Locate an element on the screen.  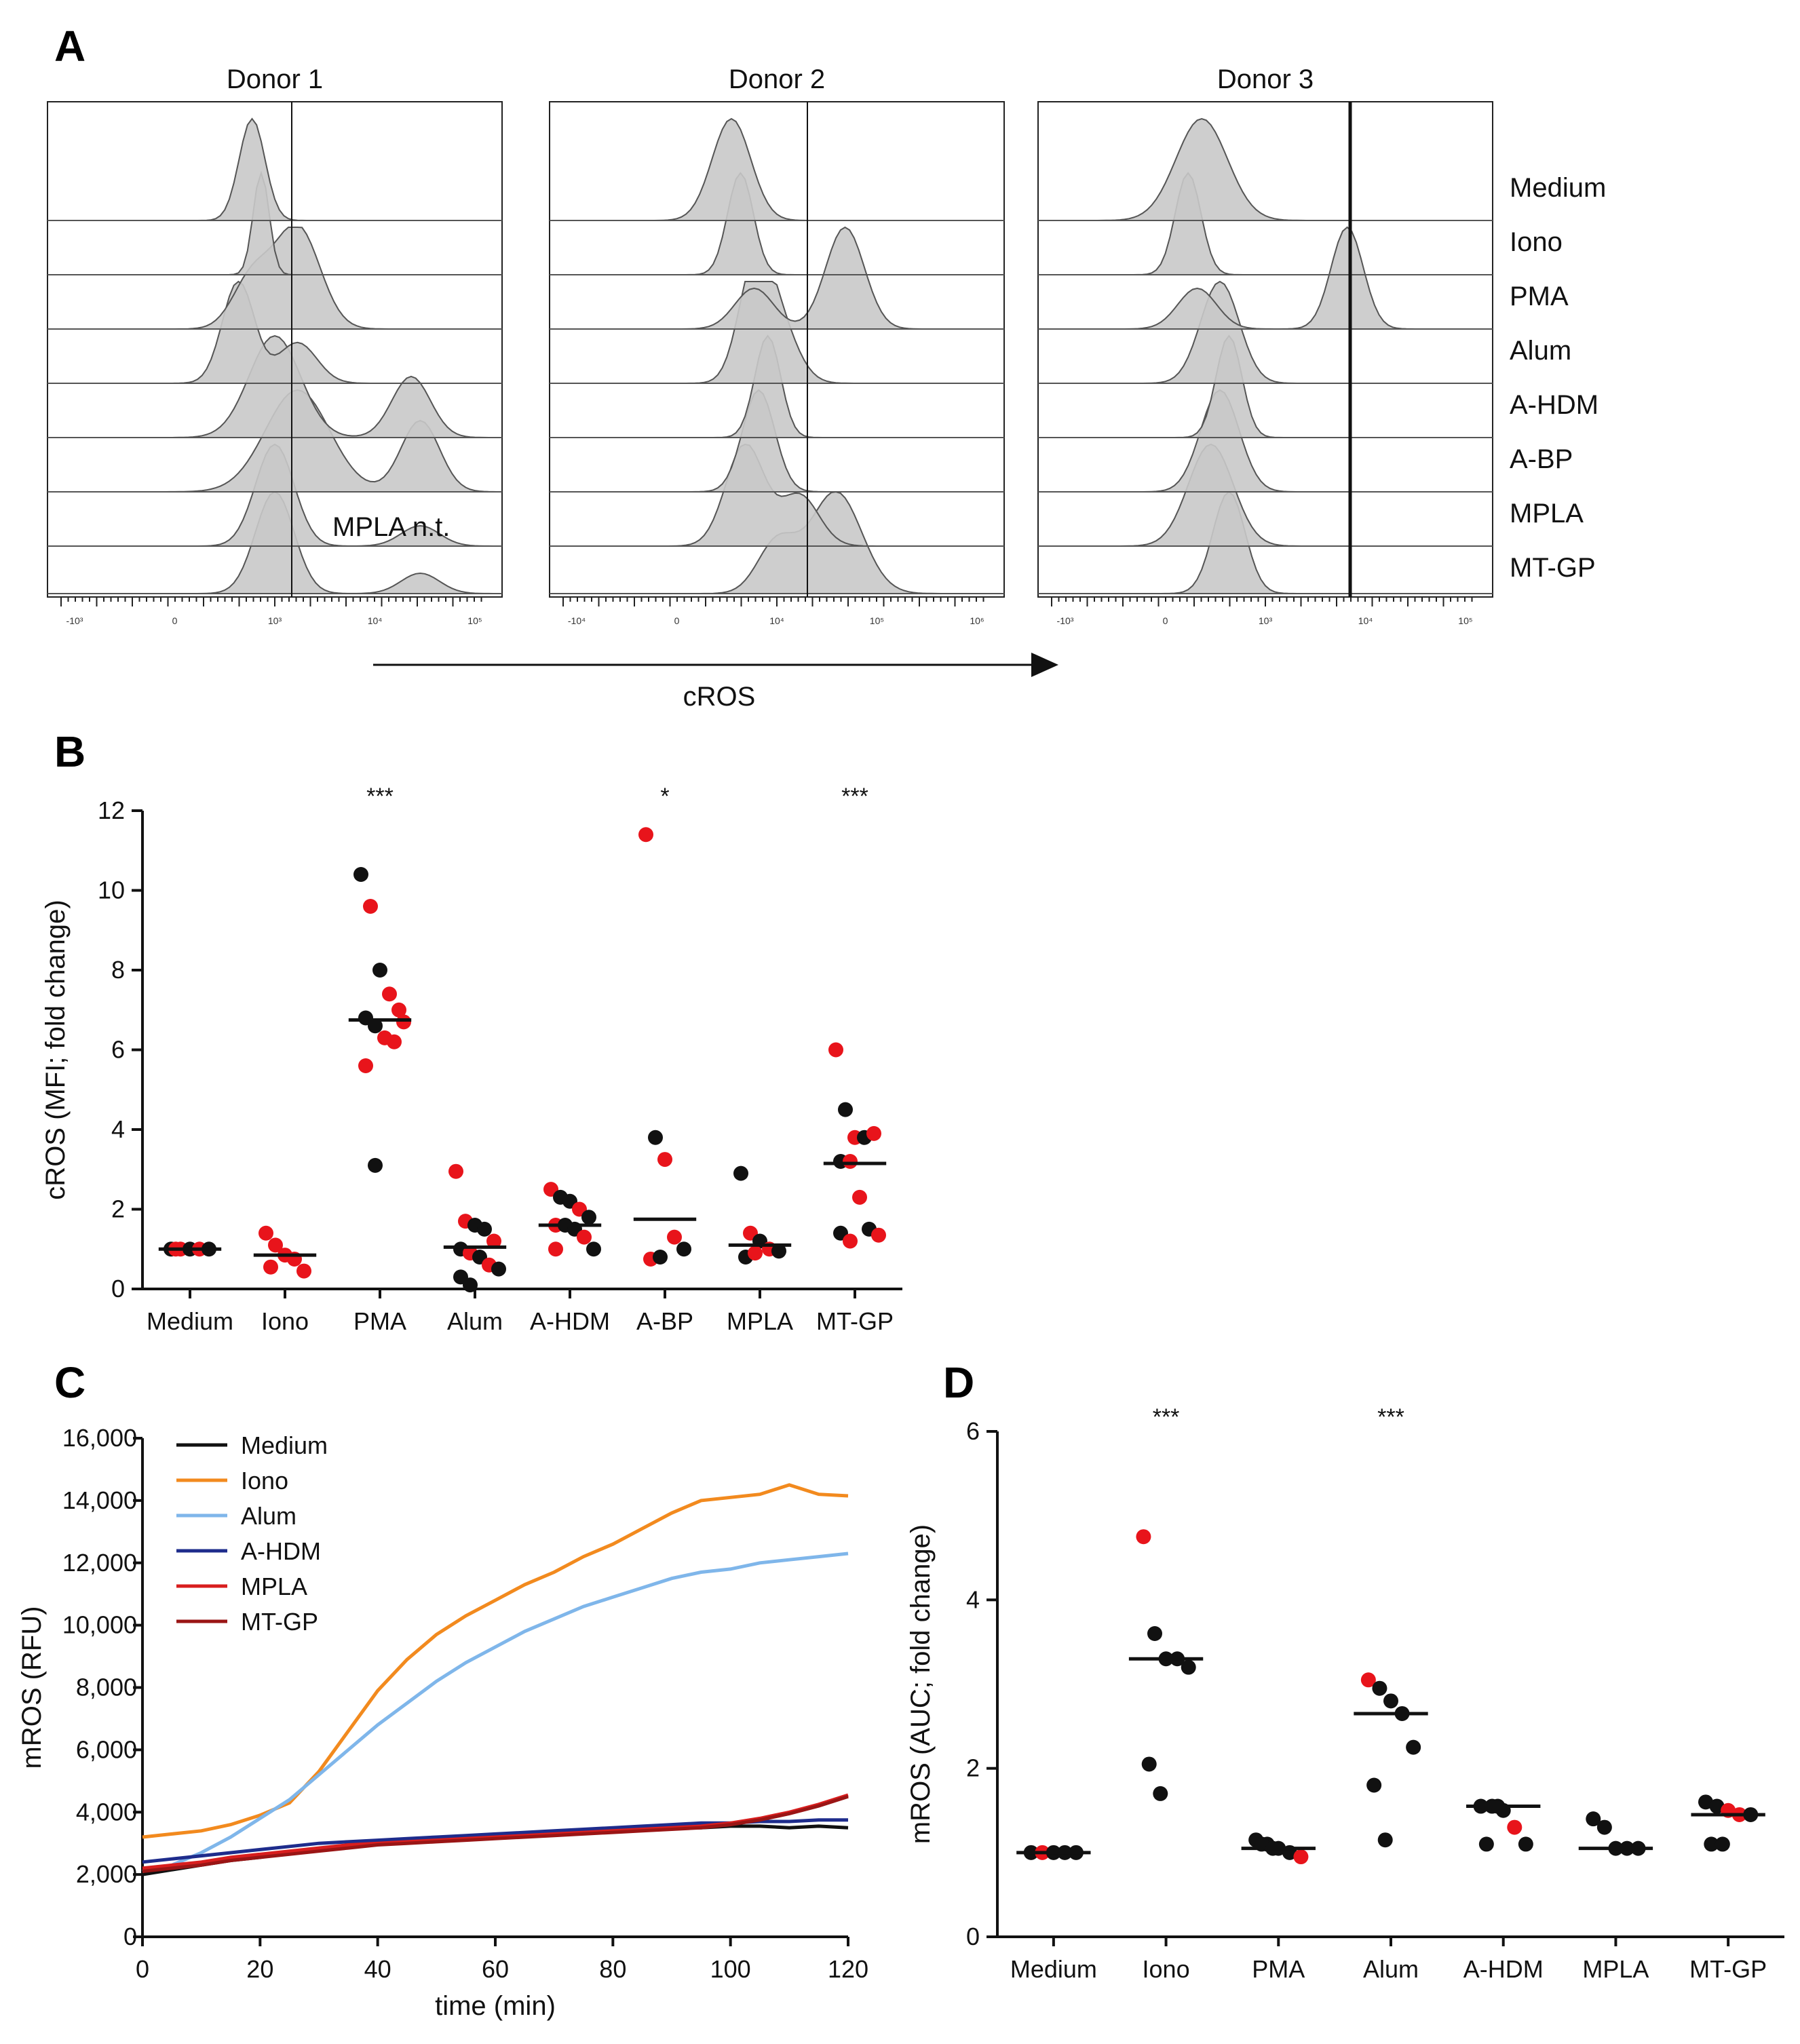
condition-label: Iono is located at coordinates (1537, 242).